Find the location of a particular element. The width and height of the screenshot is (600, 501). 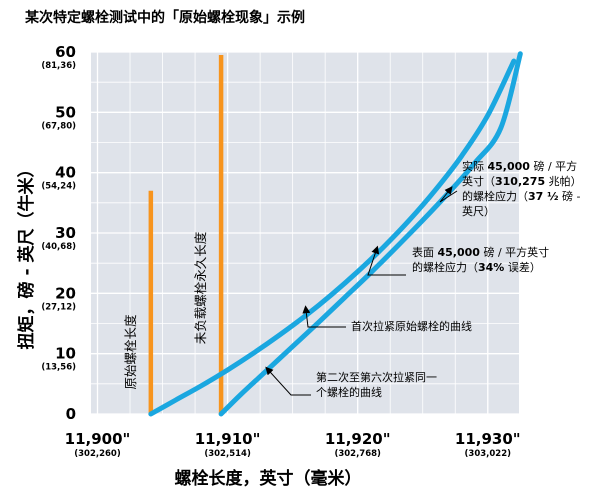

annotation-text: 首次拉紧原始螺栓的曲线 is located at coordinates (411, 326).